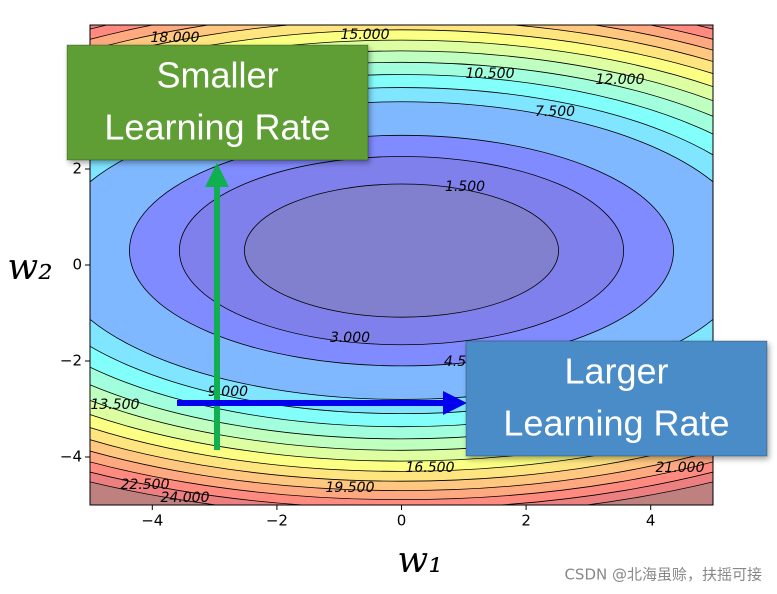 Image resolution: width=777 pixels, height=594 pixels. Describe the element at coordinates (115, 405) in the screenshot. I see `contour-label: 13.500` at that location.